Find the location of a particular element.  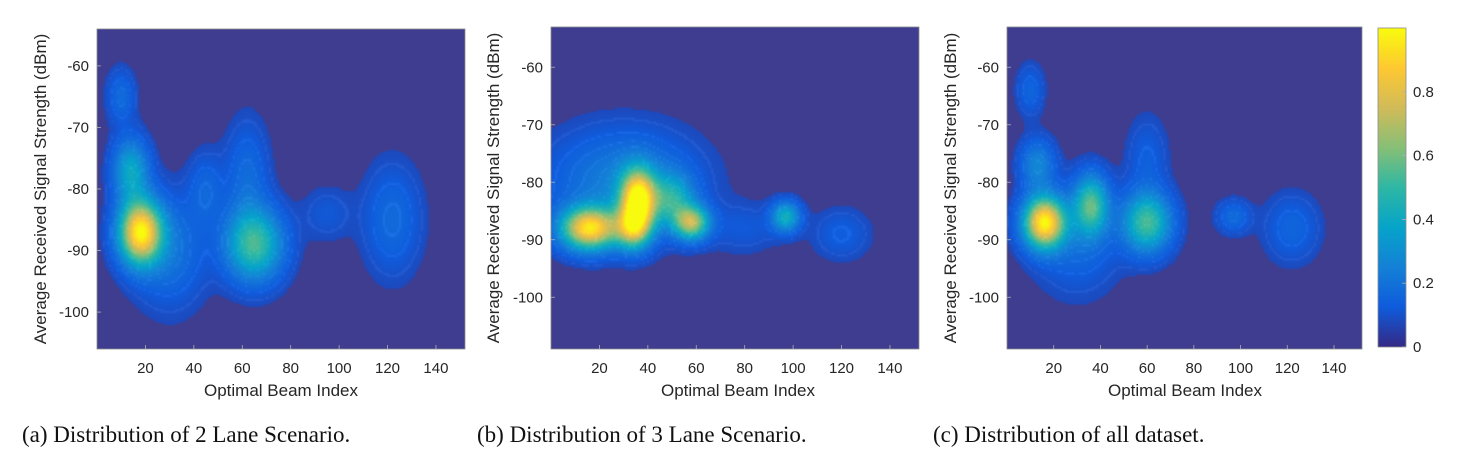

colorbar: 0 0.2 0.4 0.6 0.8 is located at coordinates (1405, 191).